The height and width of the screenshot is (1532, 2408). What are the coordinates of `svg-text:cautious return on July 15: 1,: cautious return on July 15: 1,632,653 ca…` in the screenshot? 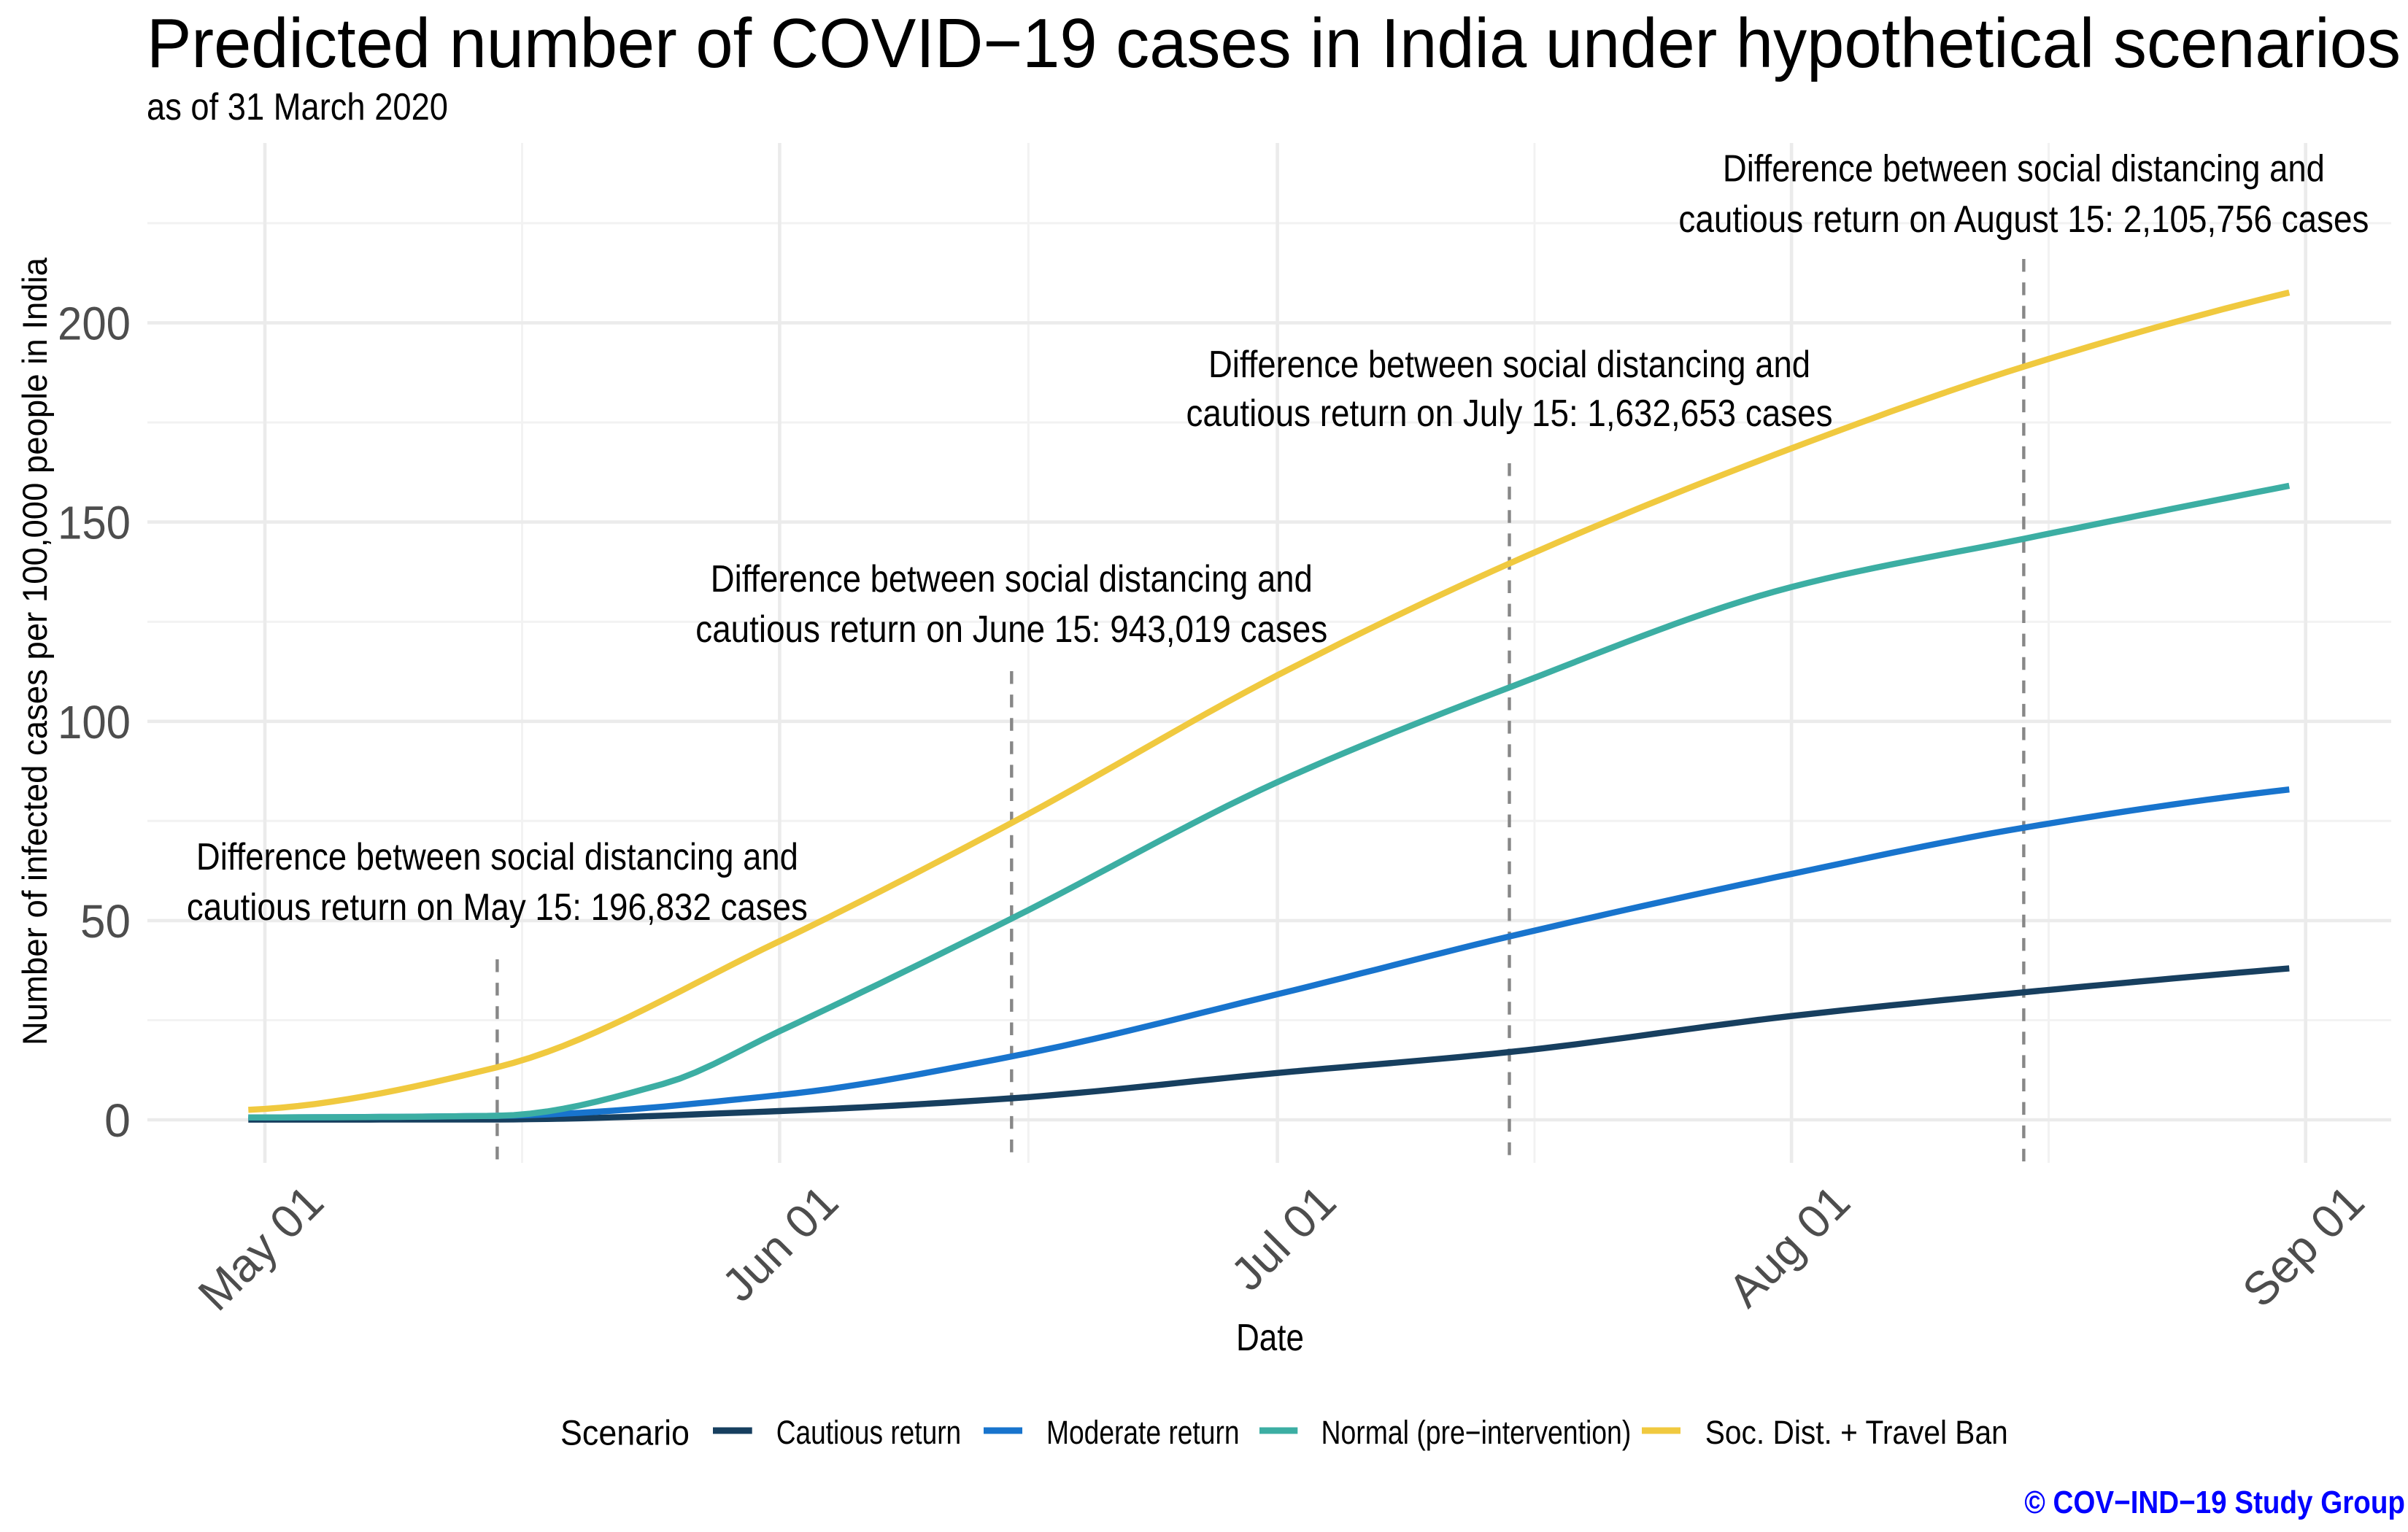 It's located at (1509, 414).